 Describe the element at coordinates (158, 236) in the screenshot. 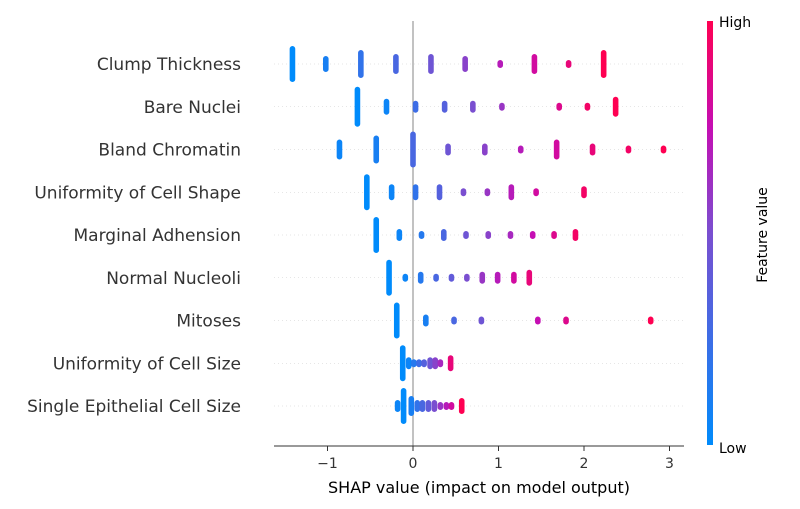

I see `feature-label: Marginal Adhension` at that location.